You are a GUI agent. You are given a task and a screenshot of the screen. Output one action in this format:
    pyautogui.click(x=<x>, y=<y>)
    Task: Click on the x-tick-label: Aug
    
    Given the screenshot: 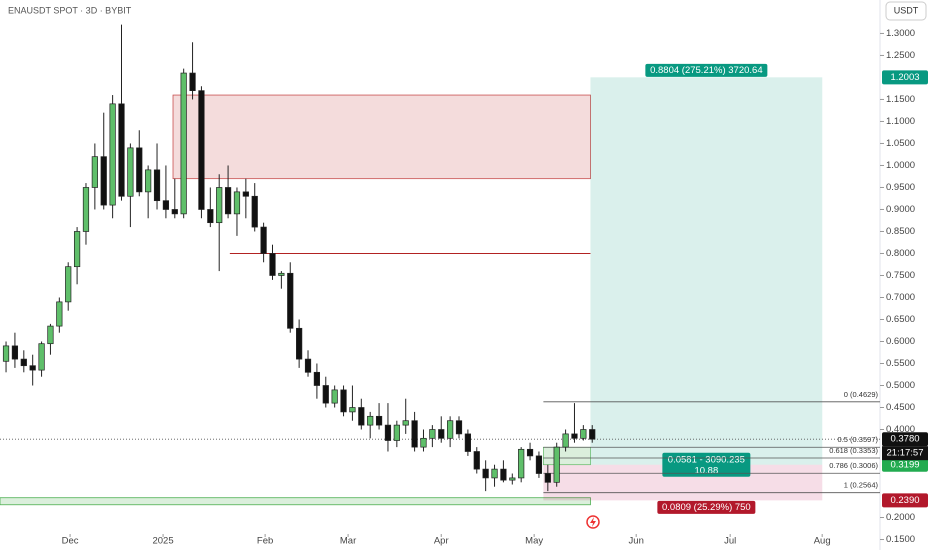 What is the action you would take?
    pyautogui.click(x=822, y=541)
    